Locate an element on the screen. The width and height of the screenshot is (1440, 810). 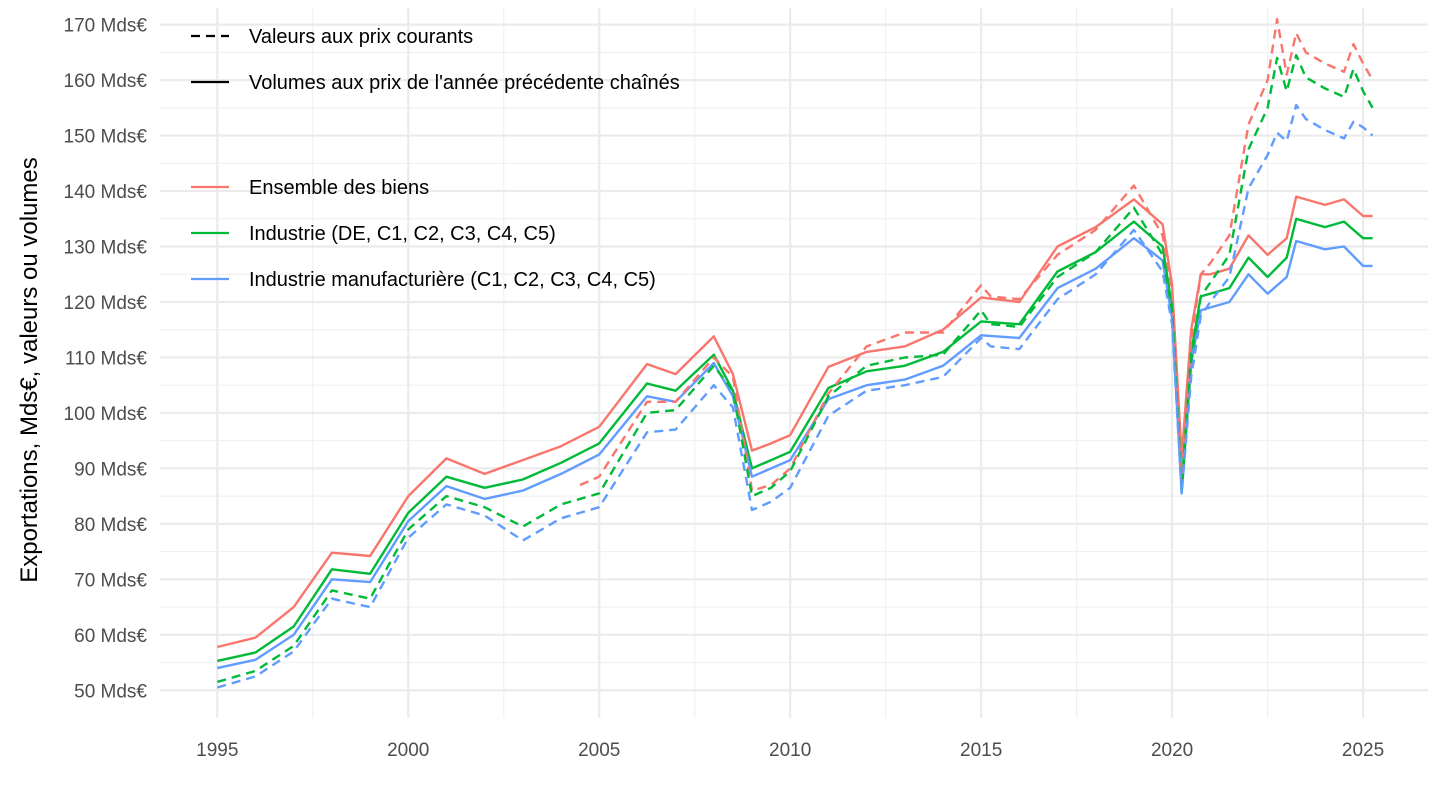
y-tick-label: 110 Mds€ is located at coordinates (106, 358).